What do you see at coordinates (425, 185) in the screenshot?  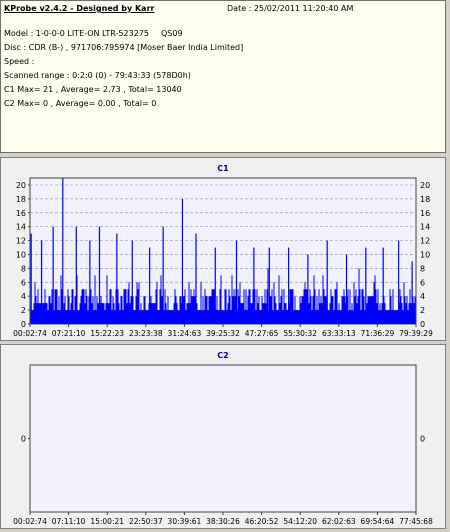 I see `c1-y-tick-label-right: 20` at bounding box center [425, 185].